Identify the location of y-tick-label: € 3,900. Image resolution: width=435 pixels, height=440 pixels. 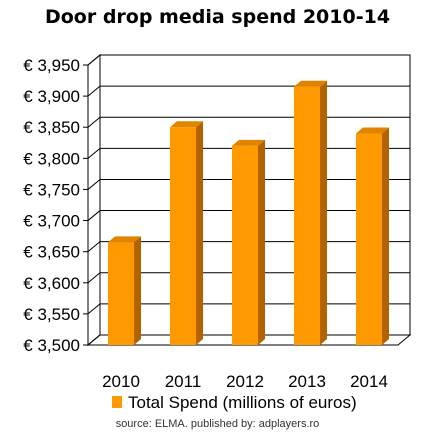
(51, 96).